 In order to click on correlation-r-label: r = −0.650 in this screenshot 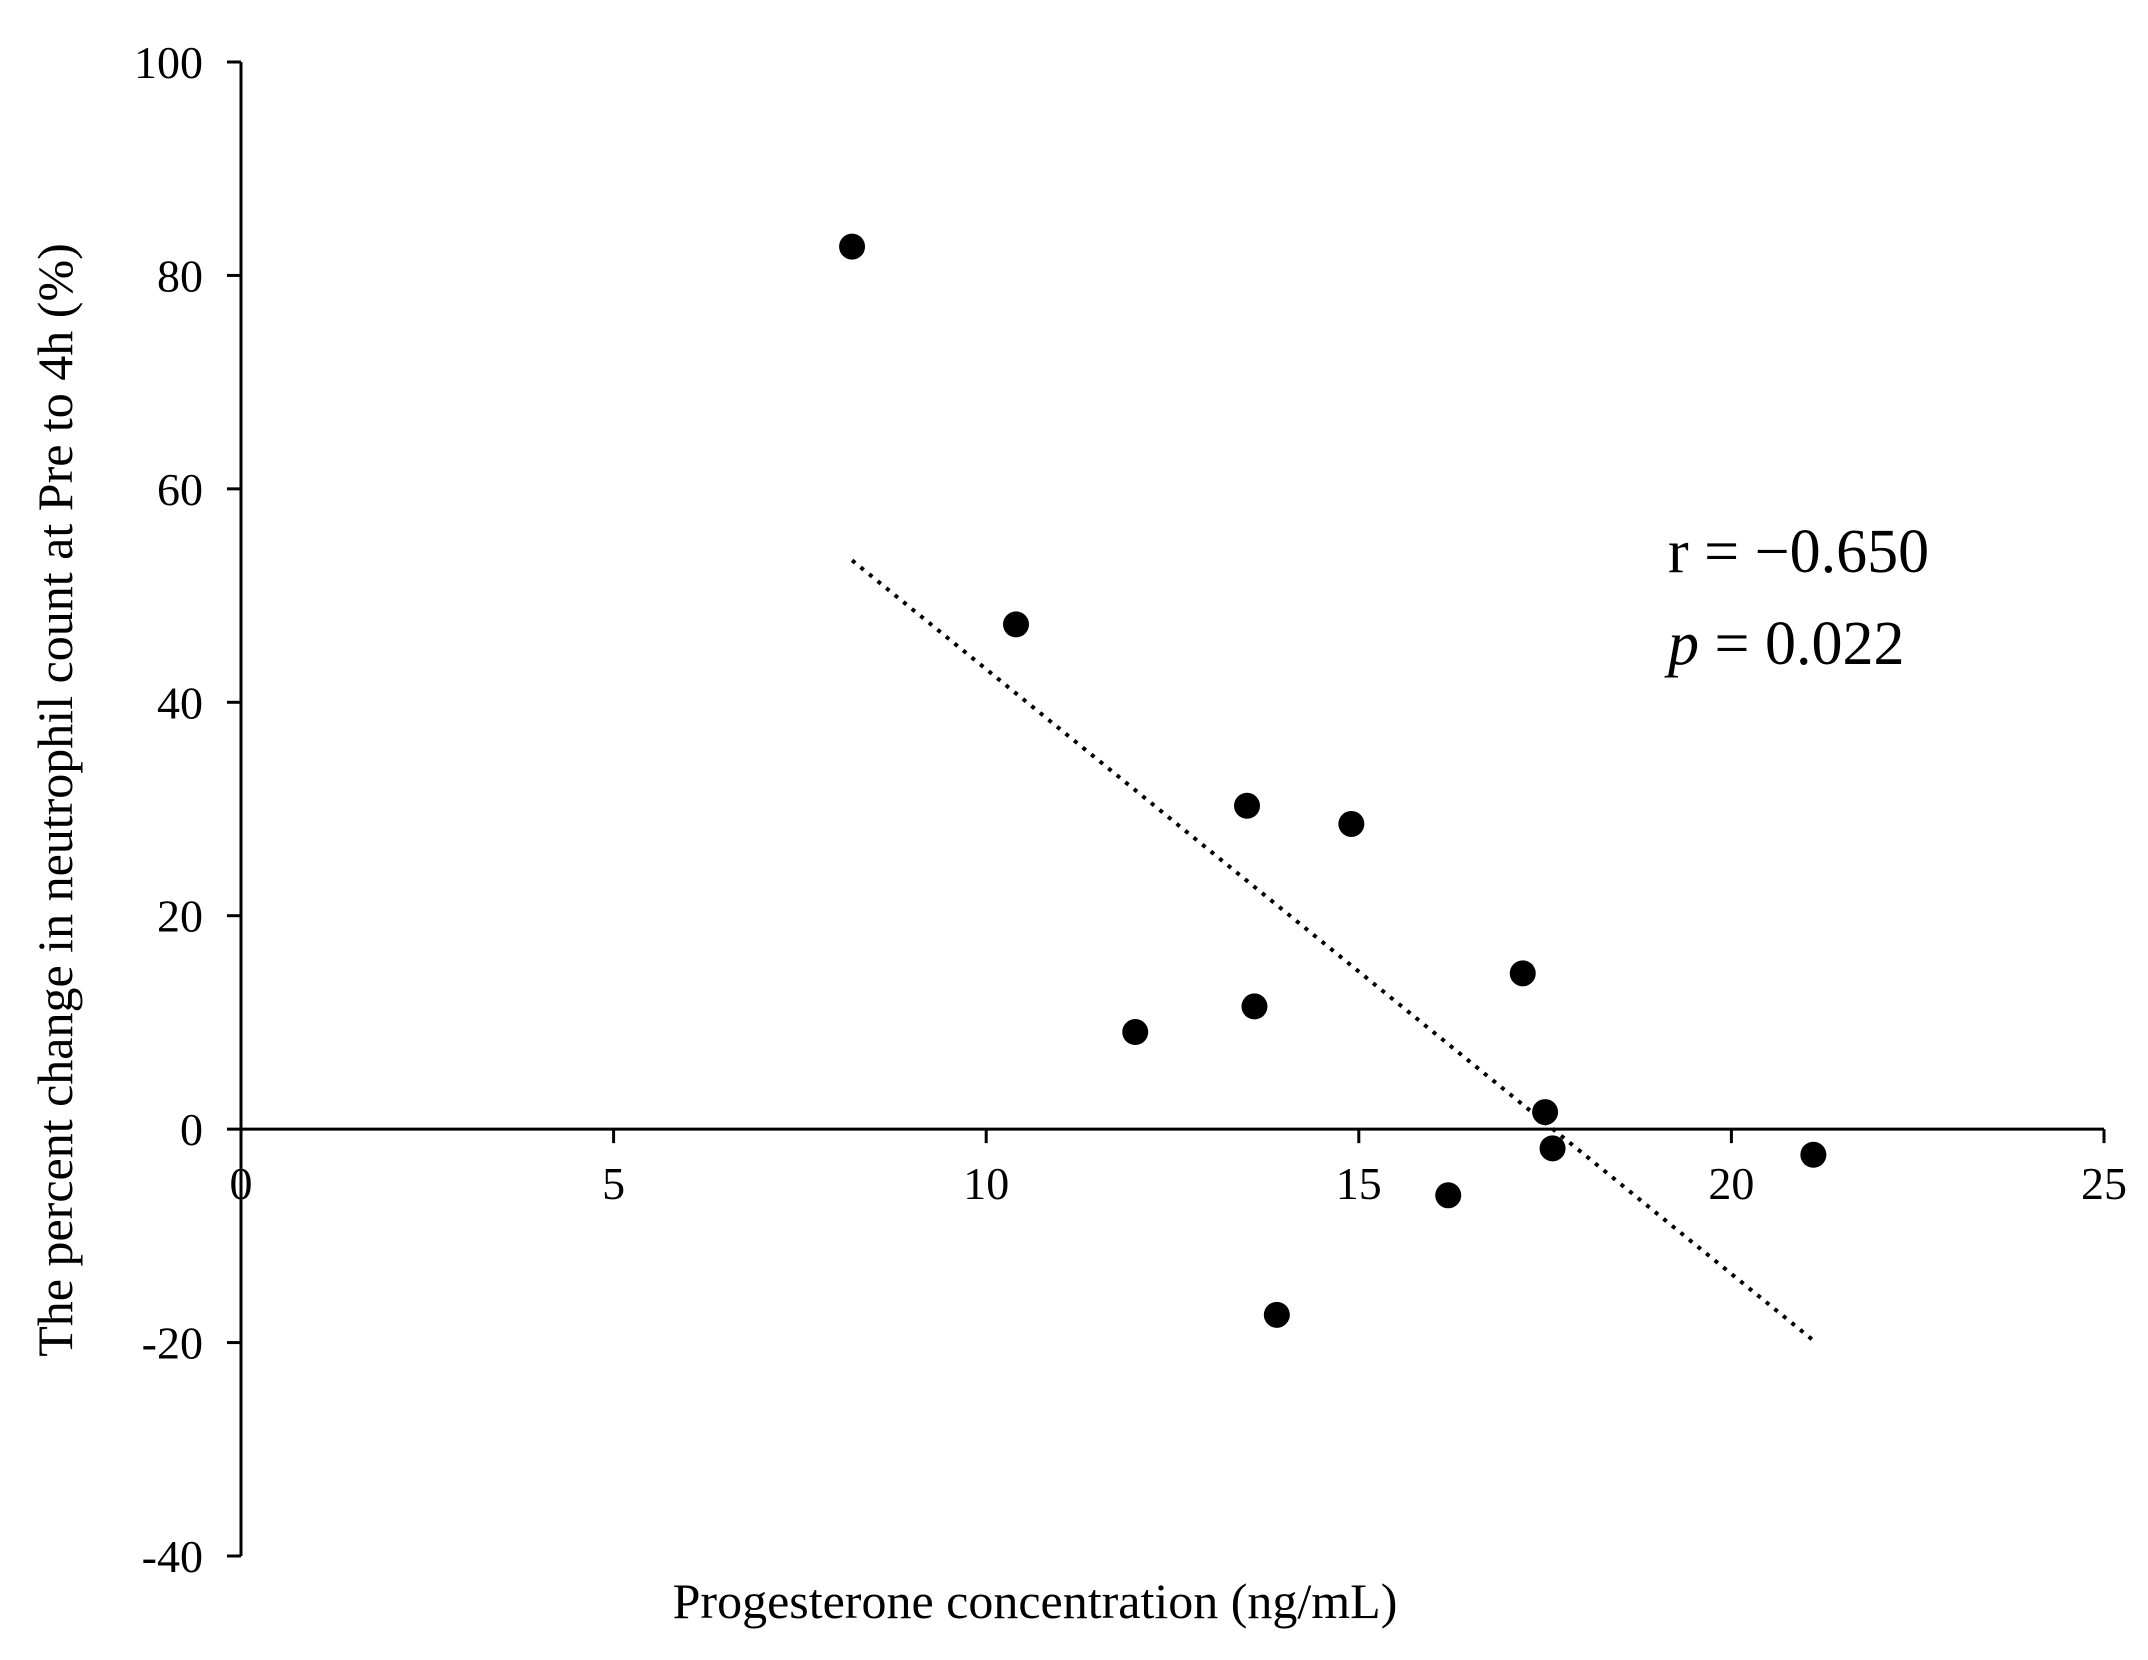, I will do `click(1798, 552)`.